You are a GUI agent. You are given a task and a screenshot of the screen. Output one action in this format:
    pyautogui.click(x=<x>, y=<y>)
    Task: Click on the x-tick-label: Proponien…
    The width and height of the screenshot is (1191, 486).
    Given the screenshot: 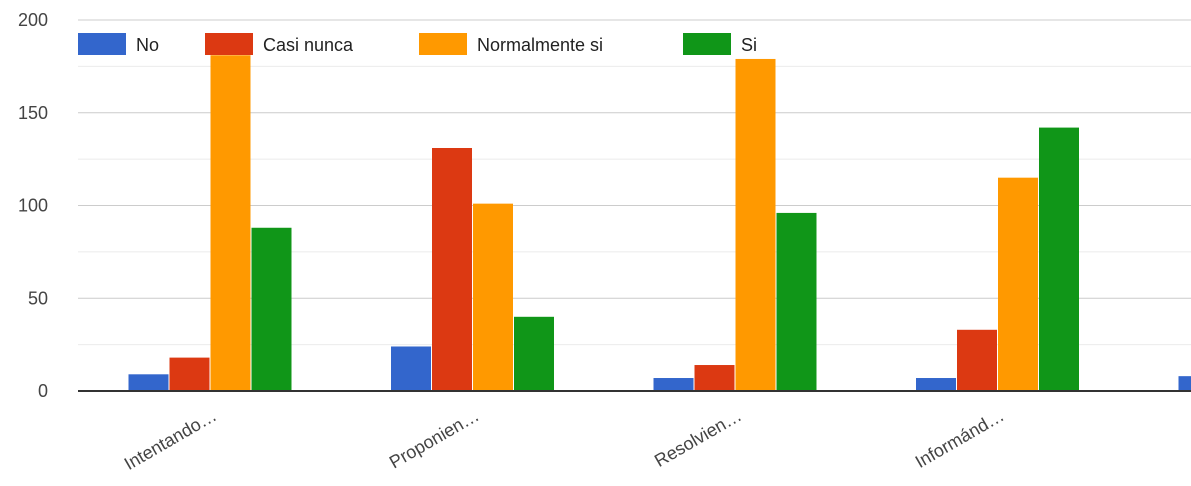 What is the action you would take?
    pyautogui.click(x=434, y=438)
    